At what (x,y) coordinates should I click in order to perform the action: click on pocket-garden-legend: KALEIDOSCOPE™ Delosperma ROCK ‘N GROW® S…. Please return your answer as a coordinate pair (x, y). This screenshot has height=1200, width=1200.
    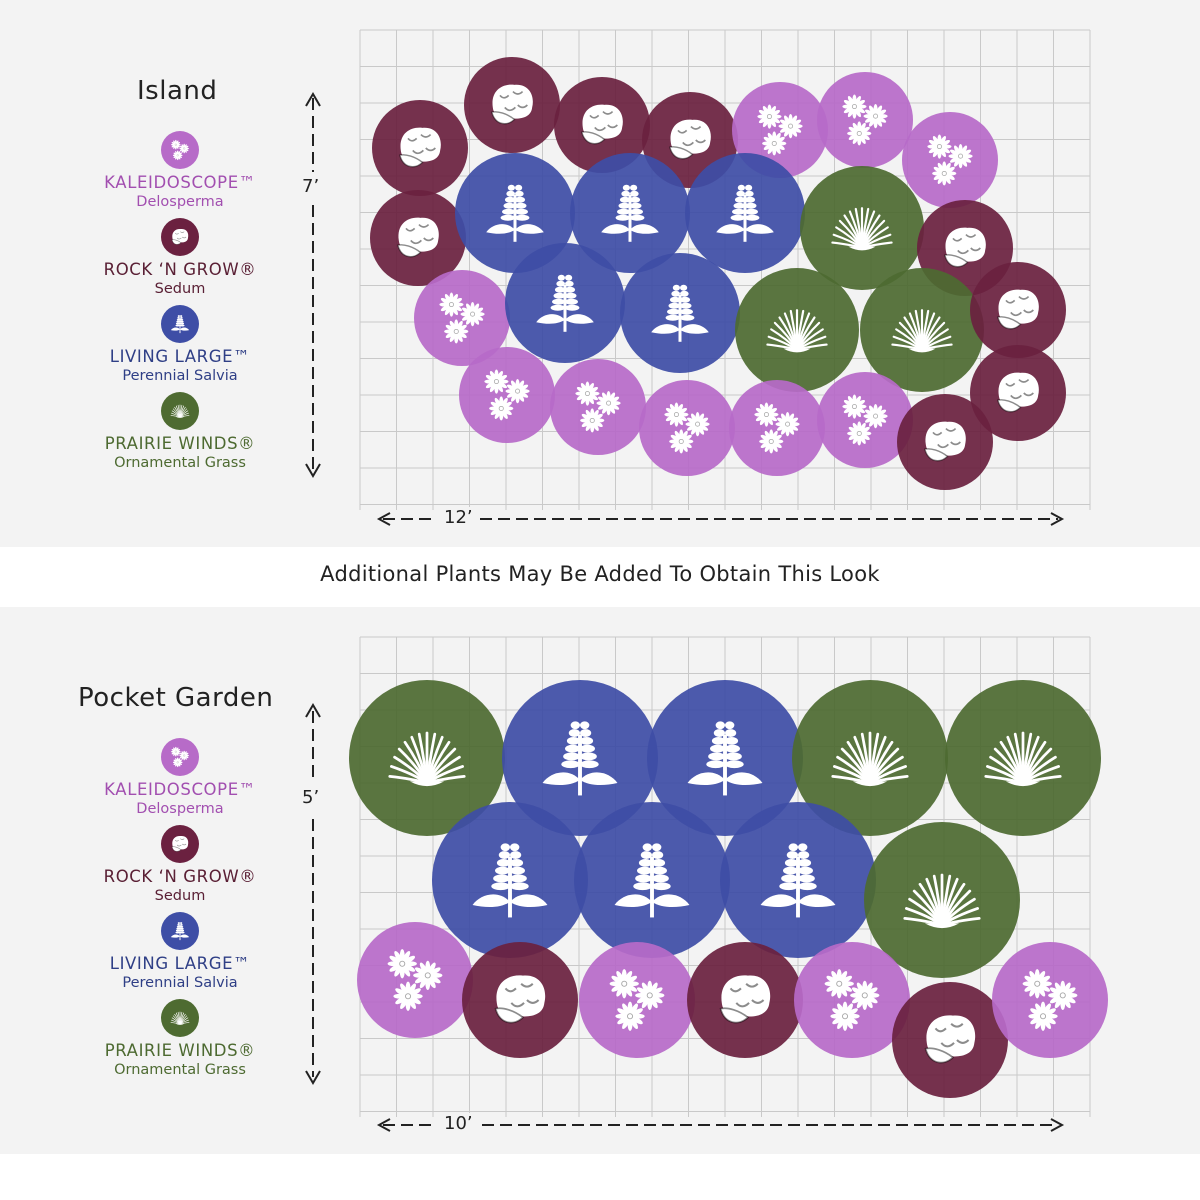
    Looking at the image, I should click on (180, 911).